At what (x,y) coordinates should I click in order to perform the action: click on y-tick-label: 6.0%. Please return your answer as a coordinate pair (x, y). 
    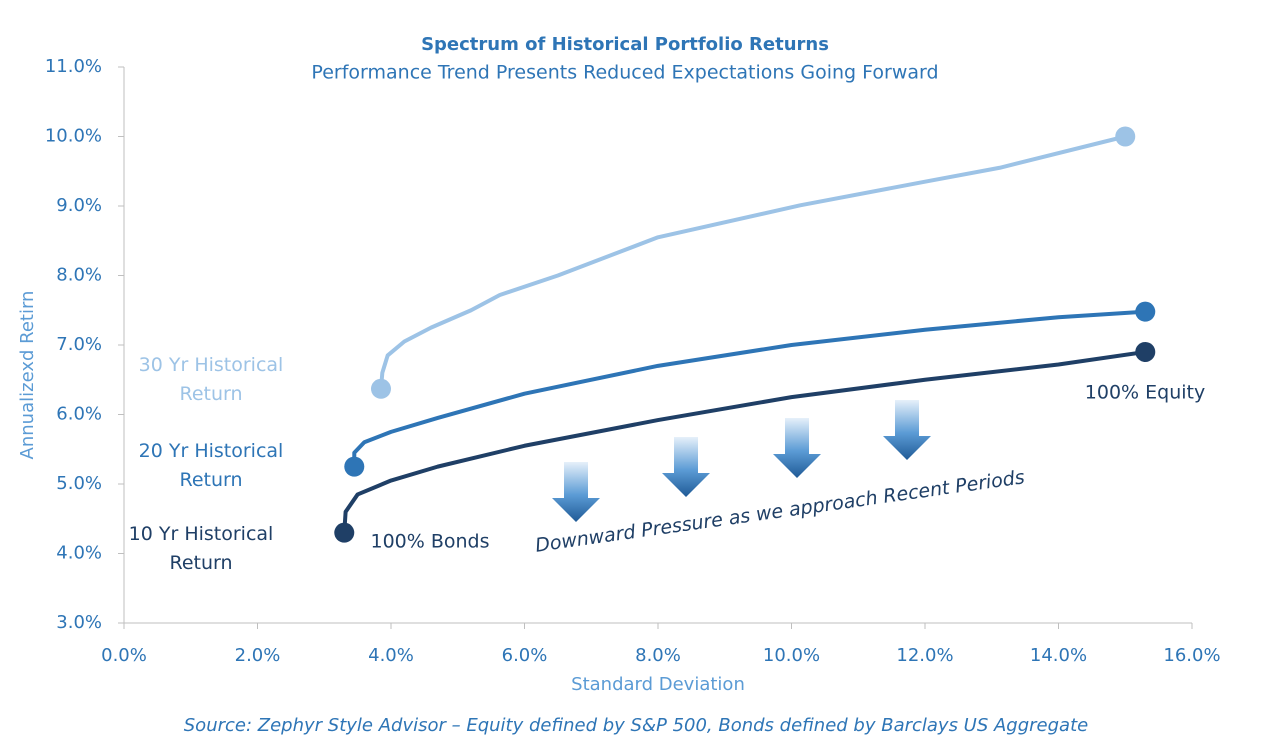
    Looking at the image, I should click on (79, 414).